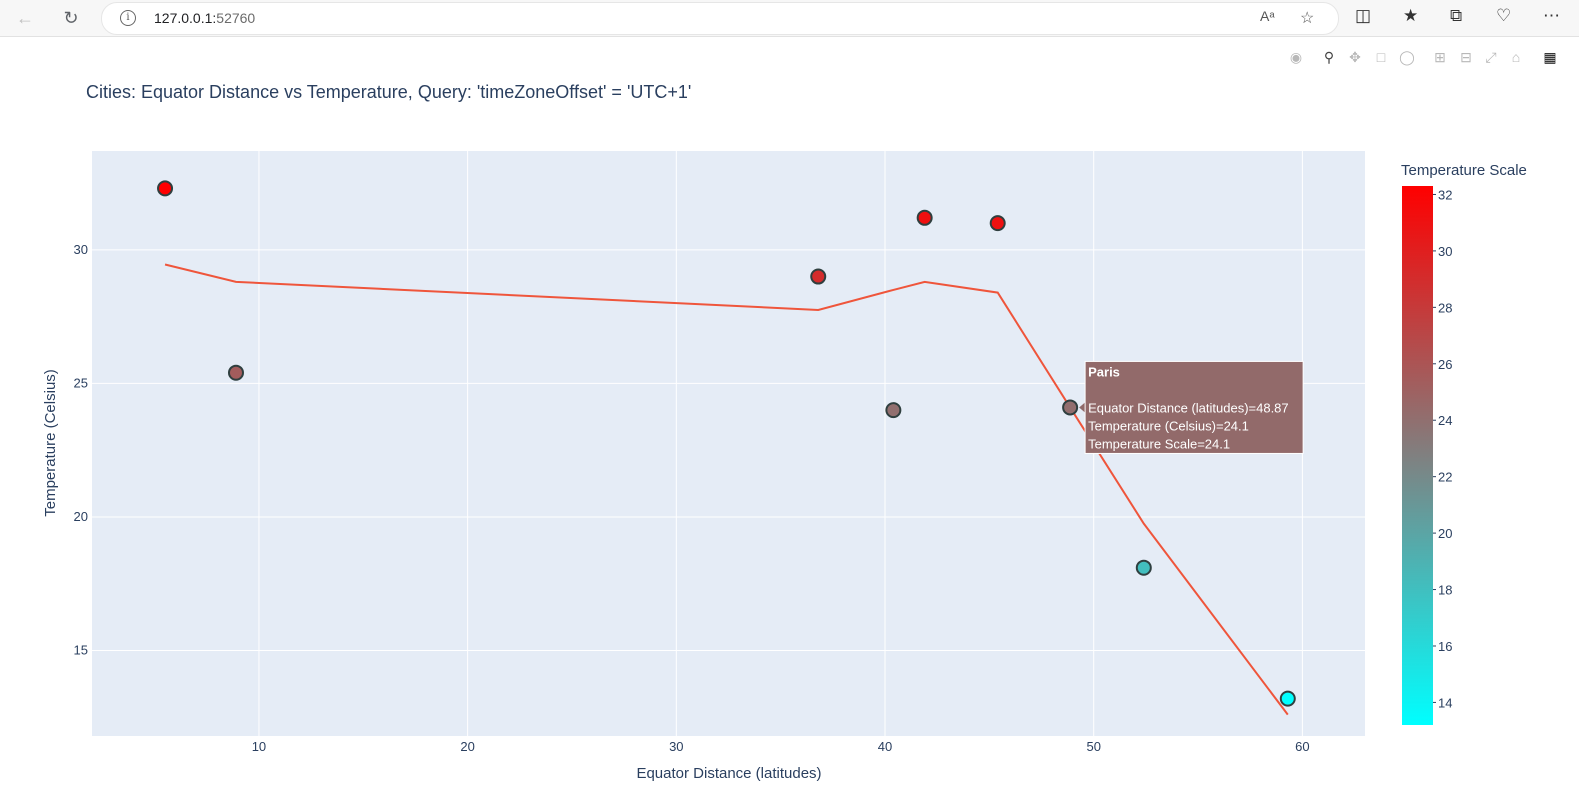  Describe the element at coordinates (1445, 251) in the screenshot. I see `colorbar-tick-label: 30` at that location.